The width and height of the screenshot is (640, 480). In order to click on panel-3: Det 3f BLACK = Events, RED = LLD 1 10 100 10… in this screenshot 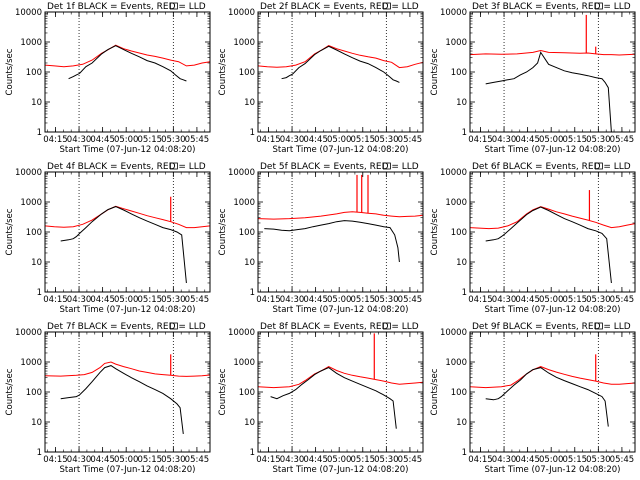, I will do `click(533, 78)`.